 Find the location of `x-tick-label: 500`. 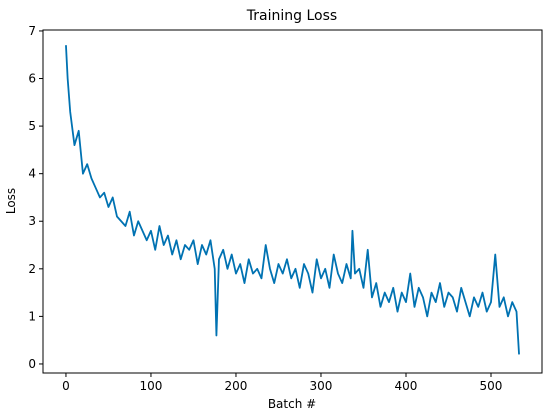

x-tick-label: 500 is located at coordinates (491, 386).